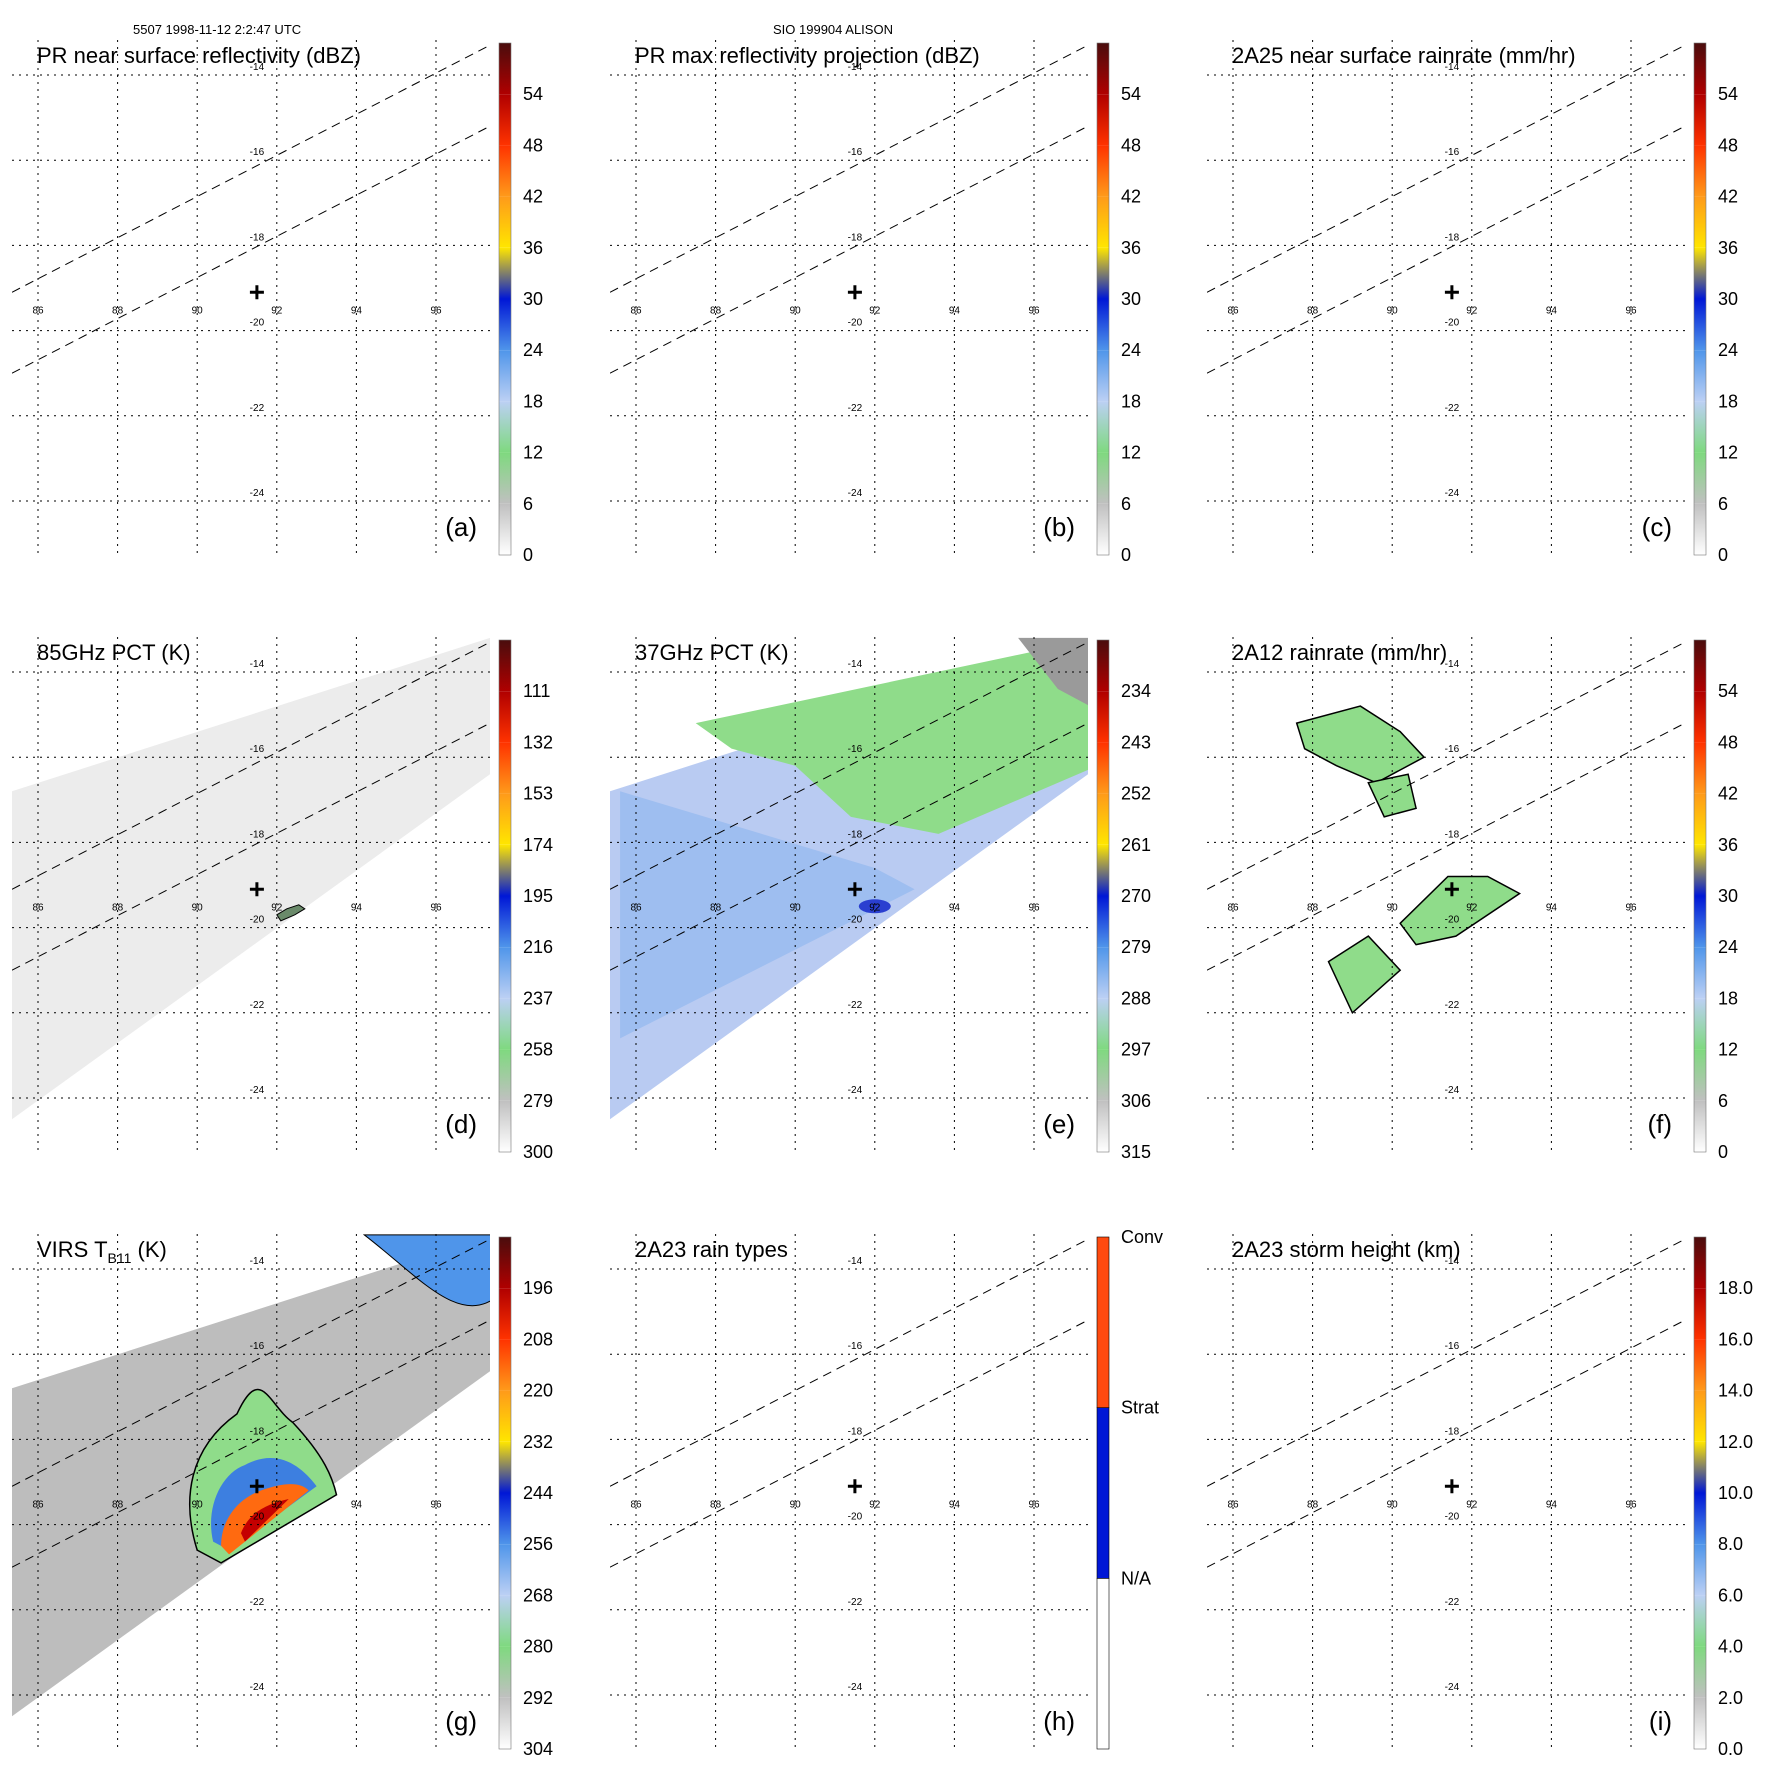  What do you see at coordinates (198, 1505) in the screenshot?
I see `lon-tick-label: 90` at bounding box center [198, 1505].